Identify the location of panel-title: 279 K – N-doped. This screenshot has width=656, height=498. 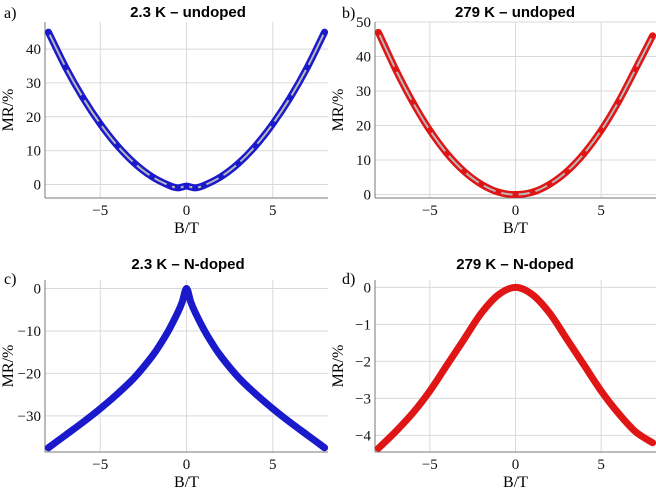
(515, 264).